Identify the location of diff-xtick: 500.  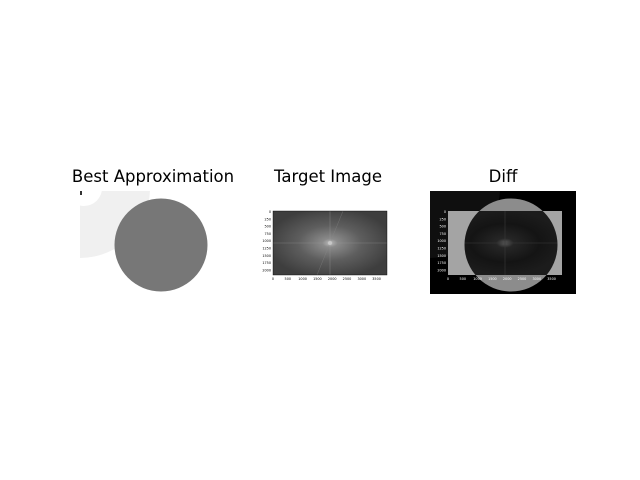
(463, 279).